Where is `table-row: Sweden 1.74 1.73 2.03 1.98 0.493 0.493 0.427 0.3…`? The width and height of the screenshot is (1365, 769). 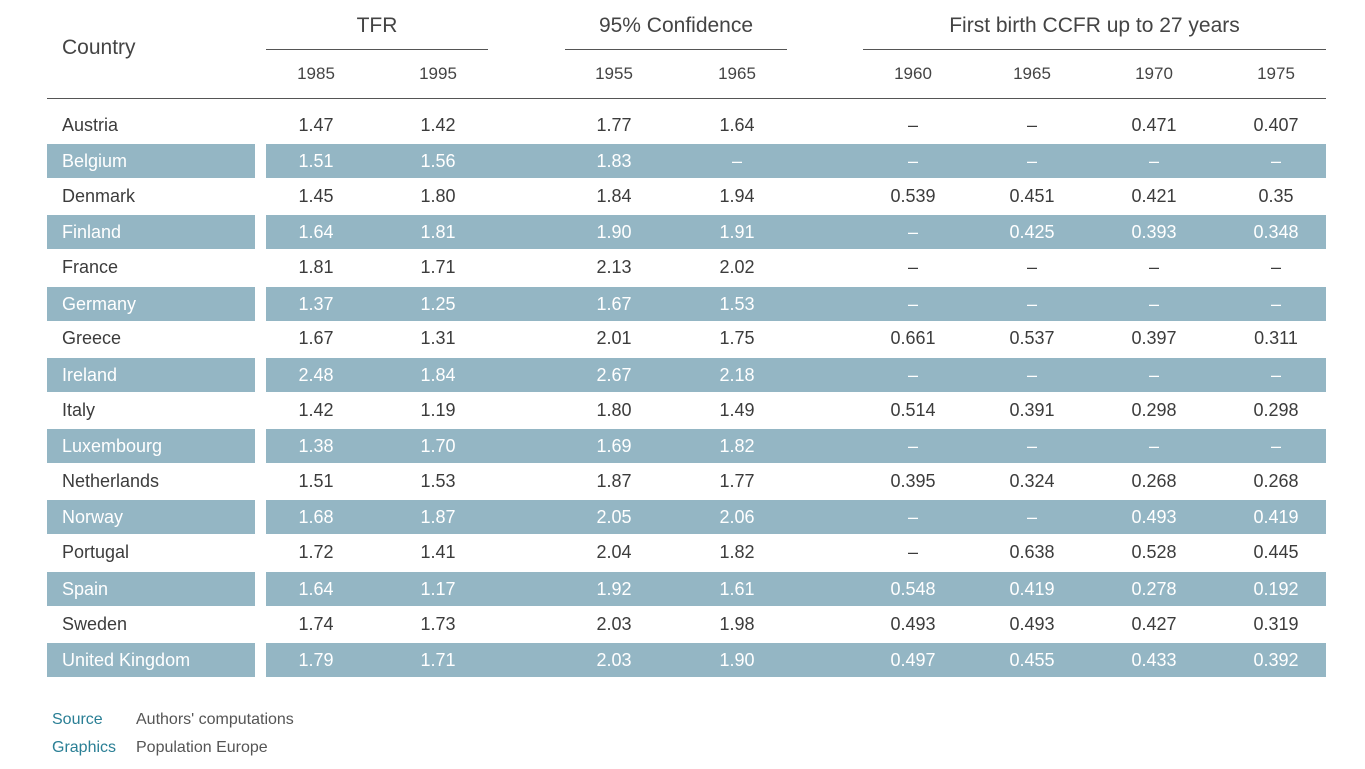
table-row: Sweden 1.74 1.73 2.03 1.98 0.493 0.493 0.427 0.3… is located at coordinates (682, 624).